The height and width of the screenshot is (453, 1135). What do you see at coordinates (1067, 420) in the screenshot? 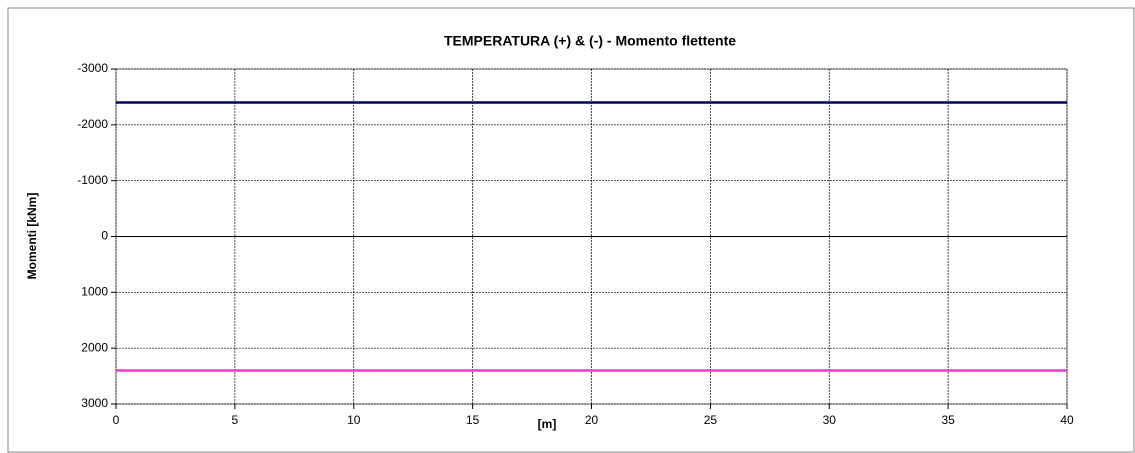
I see `x-tick-label: 40` at bounding box center [1067, 420].